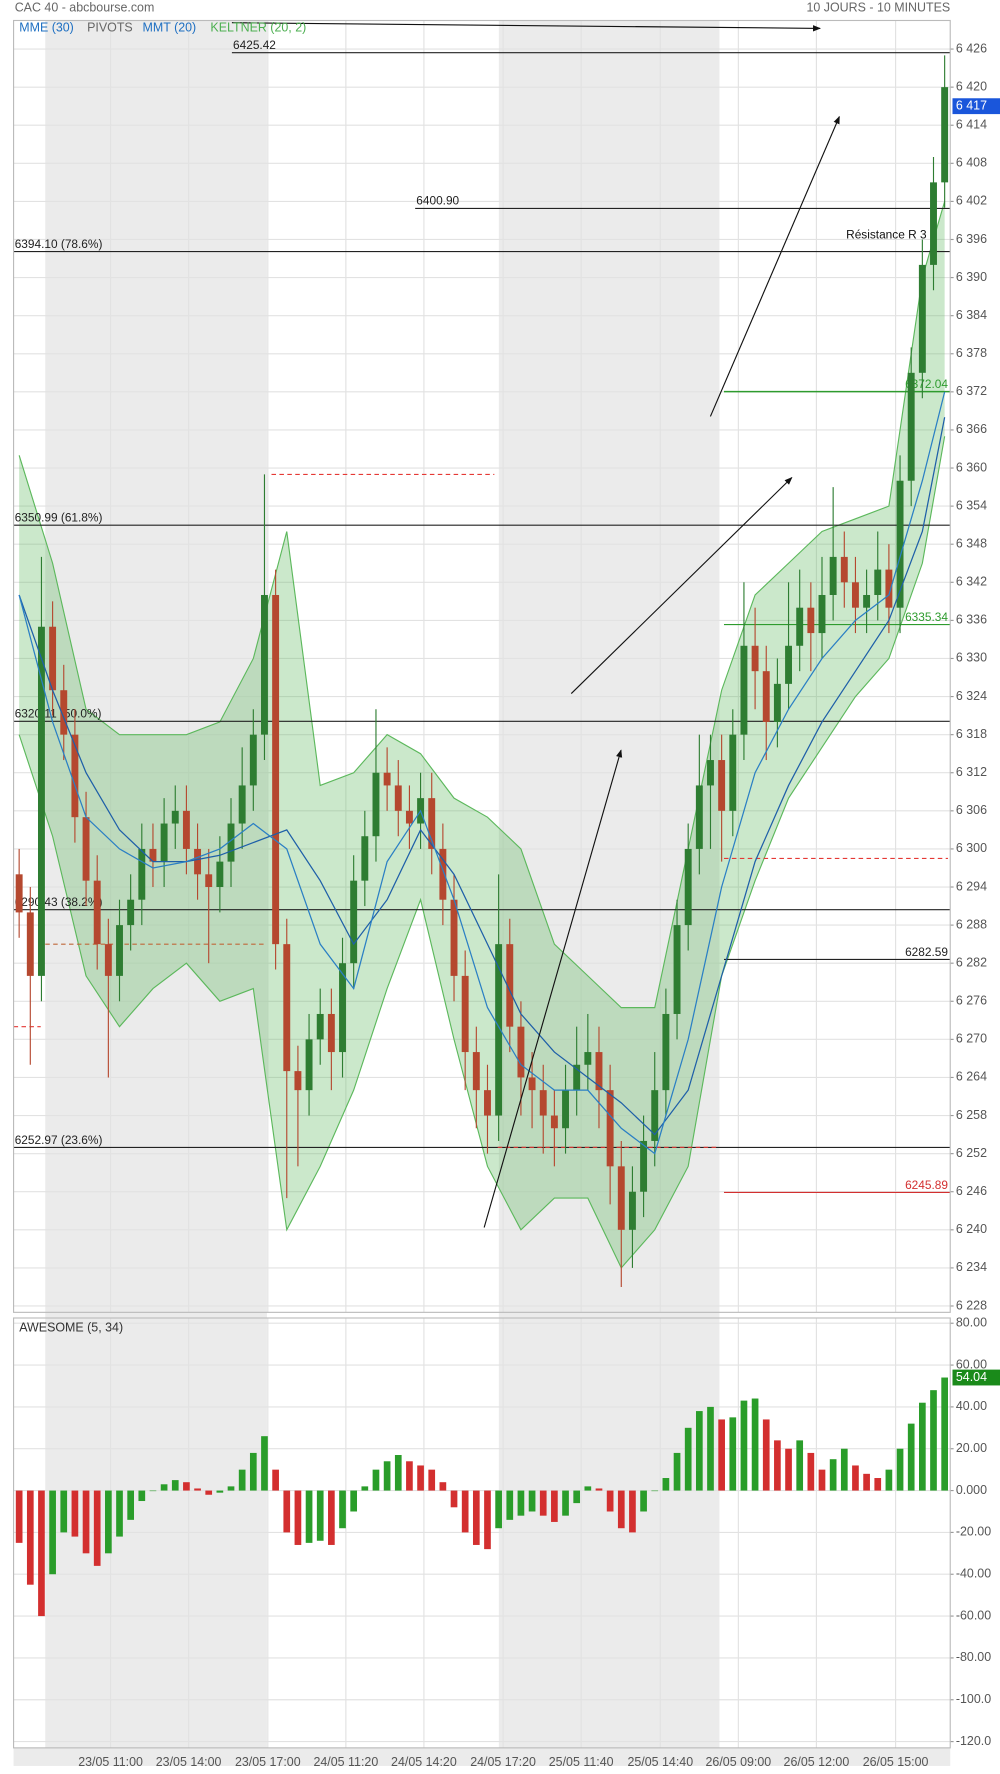 The width and height of the screenshot is (1000, 1774). What do you see at coordinates (971, 86) in the screenshot?
I see `y-tick-label: 6 420` at bounding box center [971, 86].